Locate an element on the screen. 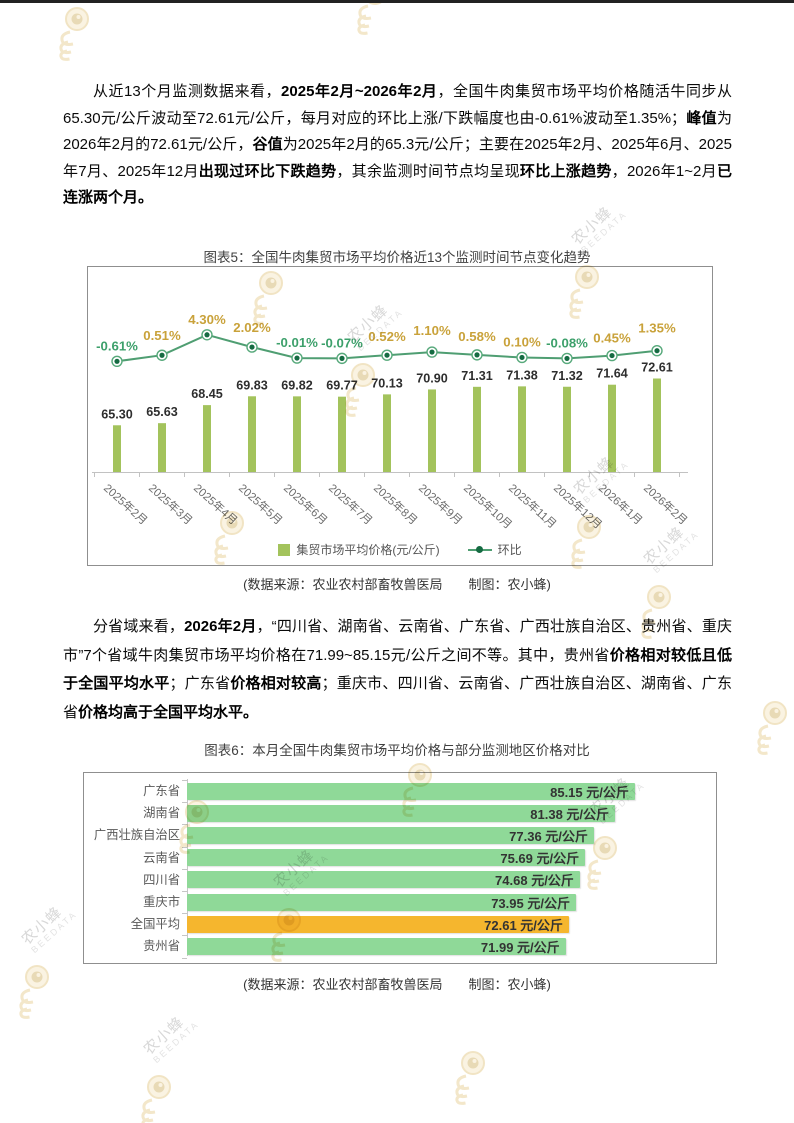  bar-value-label: 71.31 is located at coordinates (477, 376).